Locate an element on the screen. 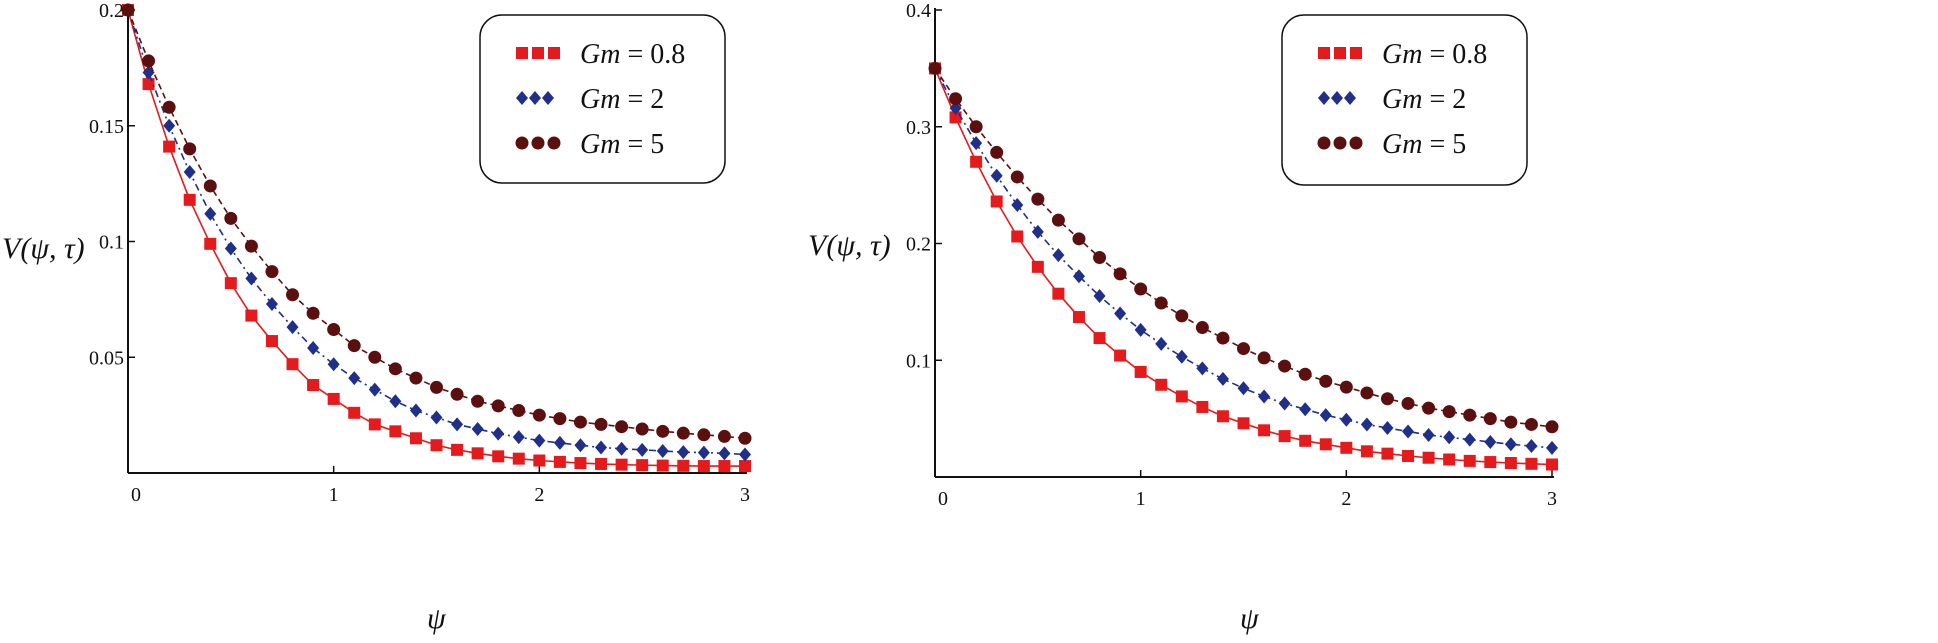  legend-label: Gm = 5 is located at coordinates (622, 144).